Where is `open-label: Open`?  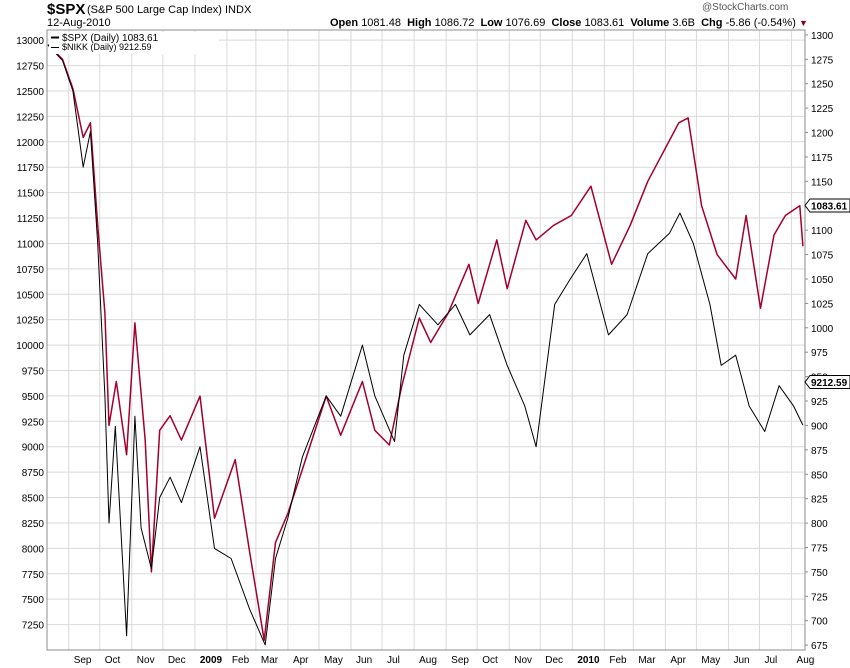 open-label: Open is located at coordinates (344, 23).